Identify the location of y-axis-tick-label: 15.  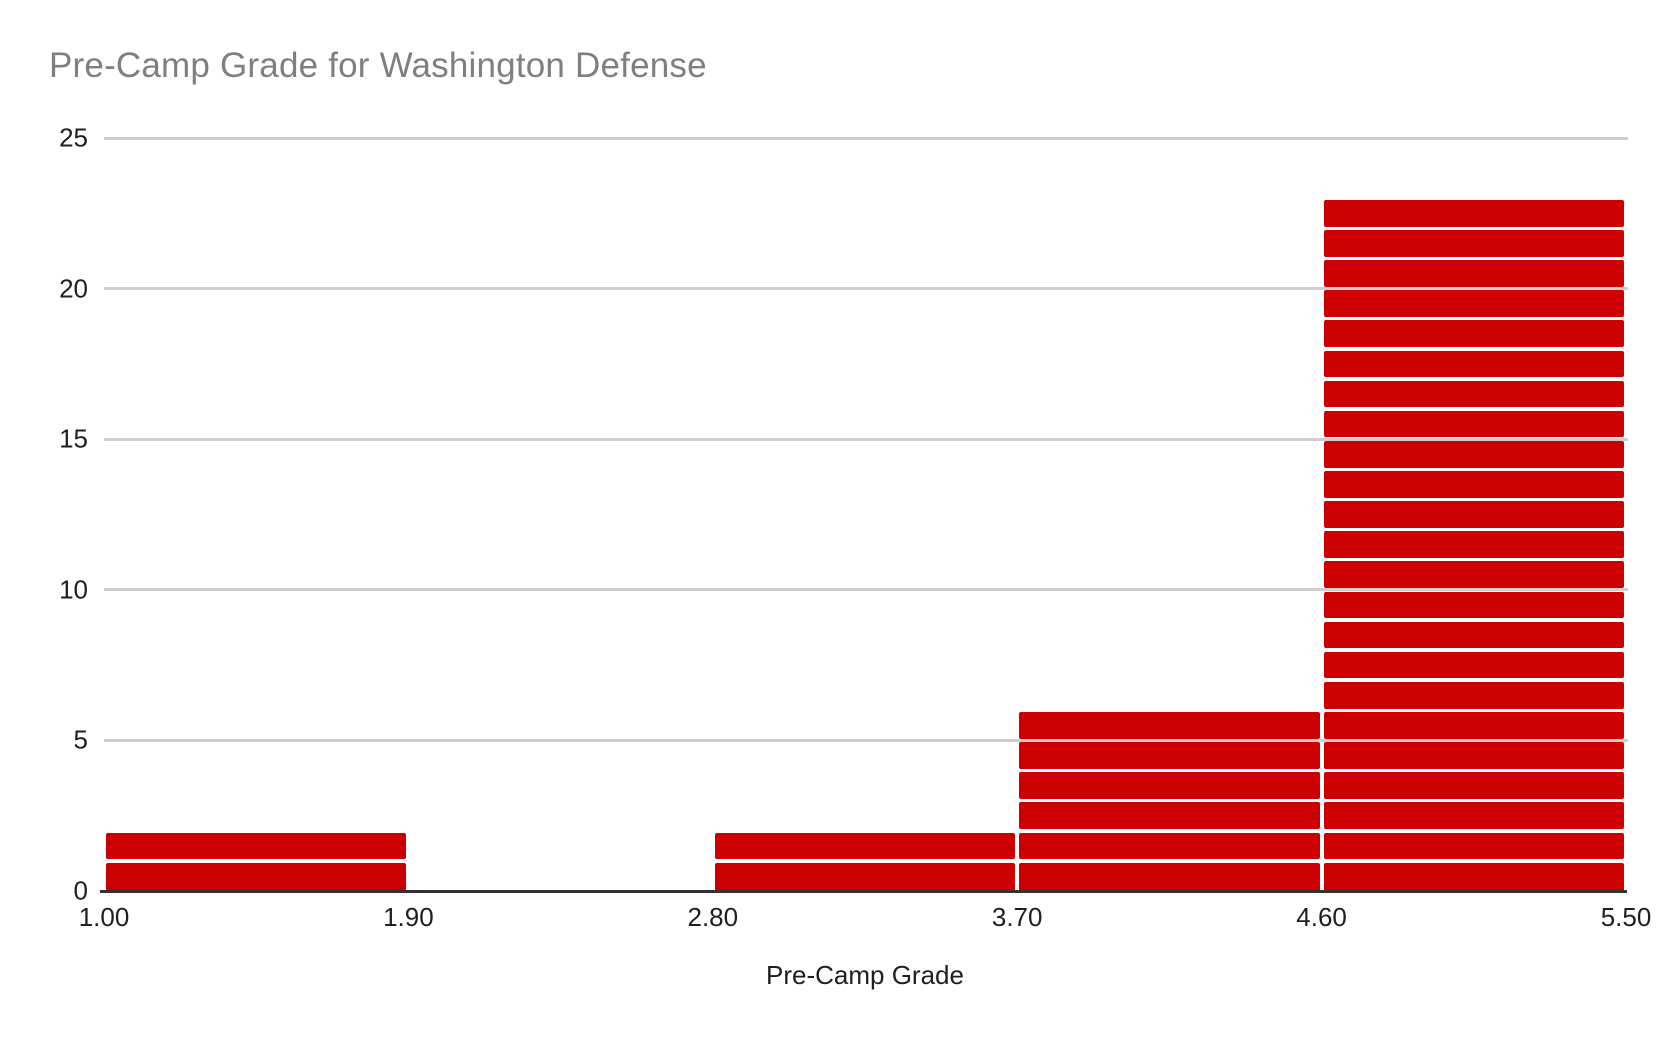
(73, 438).